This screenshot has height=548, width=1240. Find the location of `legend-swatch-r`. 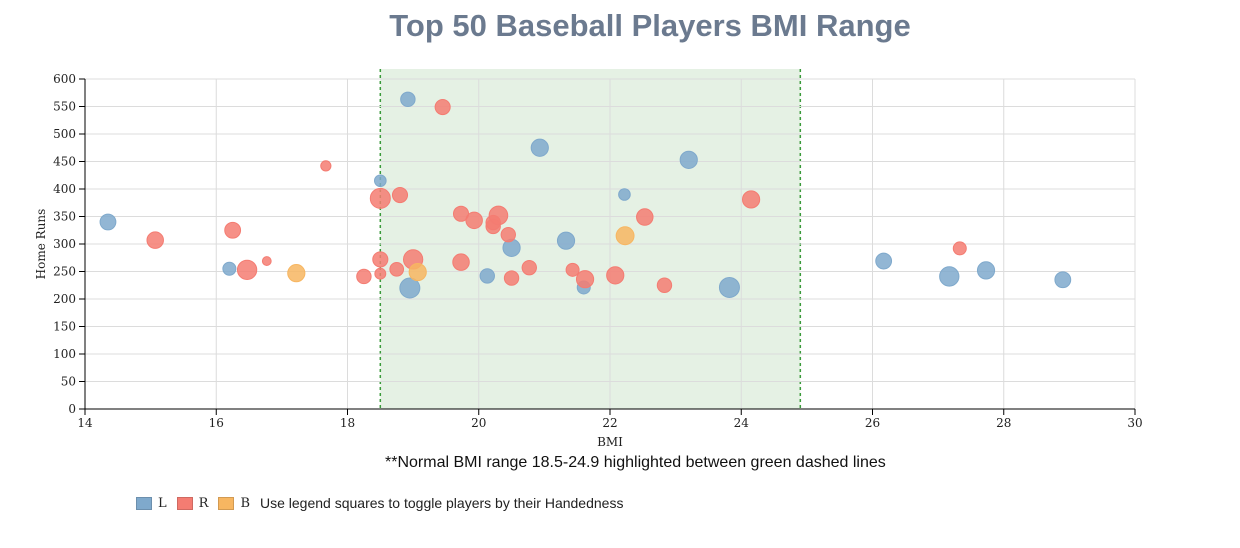

legend-swatch-r is located at coordinates (184, 503).